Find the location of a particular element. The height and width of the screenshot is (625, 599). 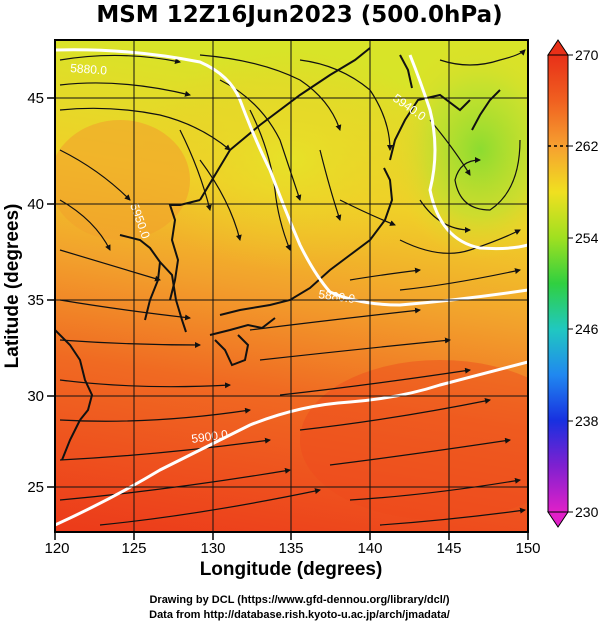

x-tick-label: 135 is located at coordinates (290, 548).